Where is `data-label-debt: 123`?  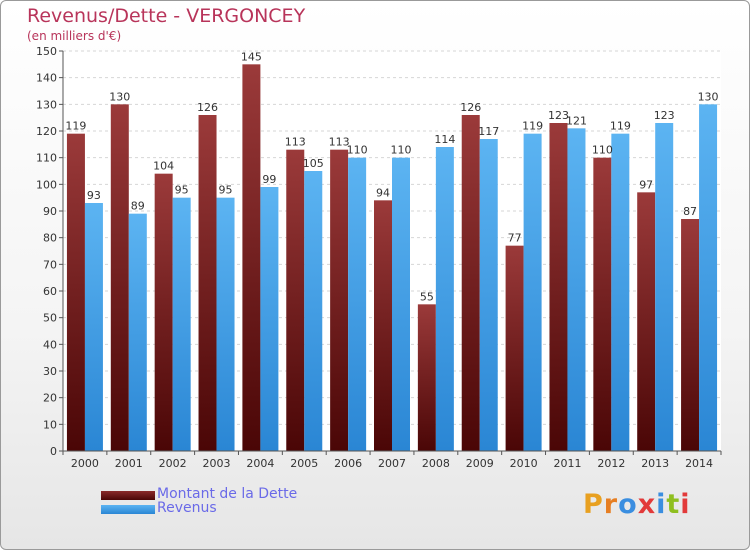
data-label-debt: 123 is located at coordinates (558, 115).